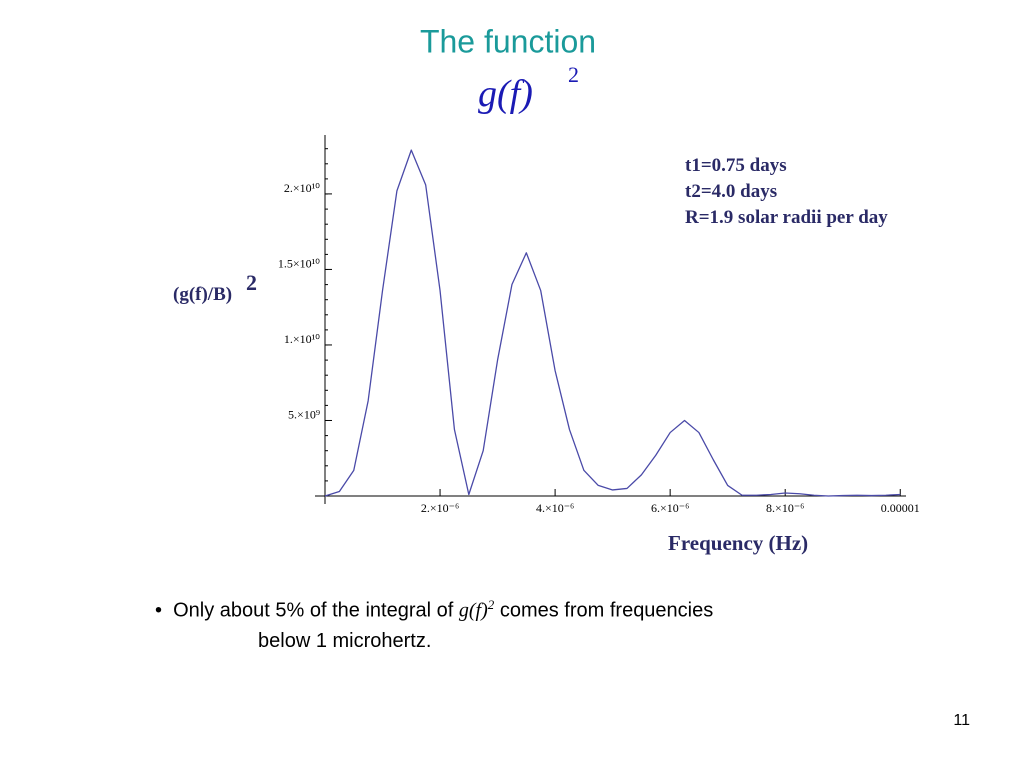  Describe the element at coordinates (491, 604) in the screenshot. I see `power: 2` at that location.